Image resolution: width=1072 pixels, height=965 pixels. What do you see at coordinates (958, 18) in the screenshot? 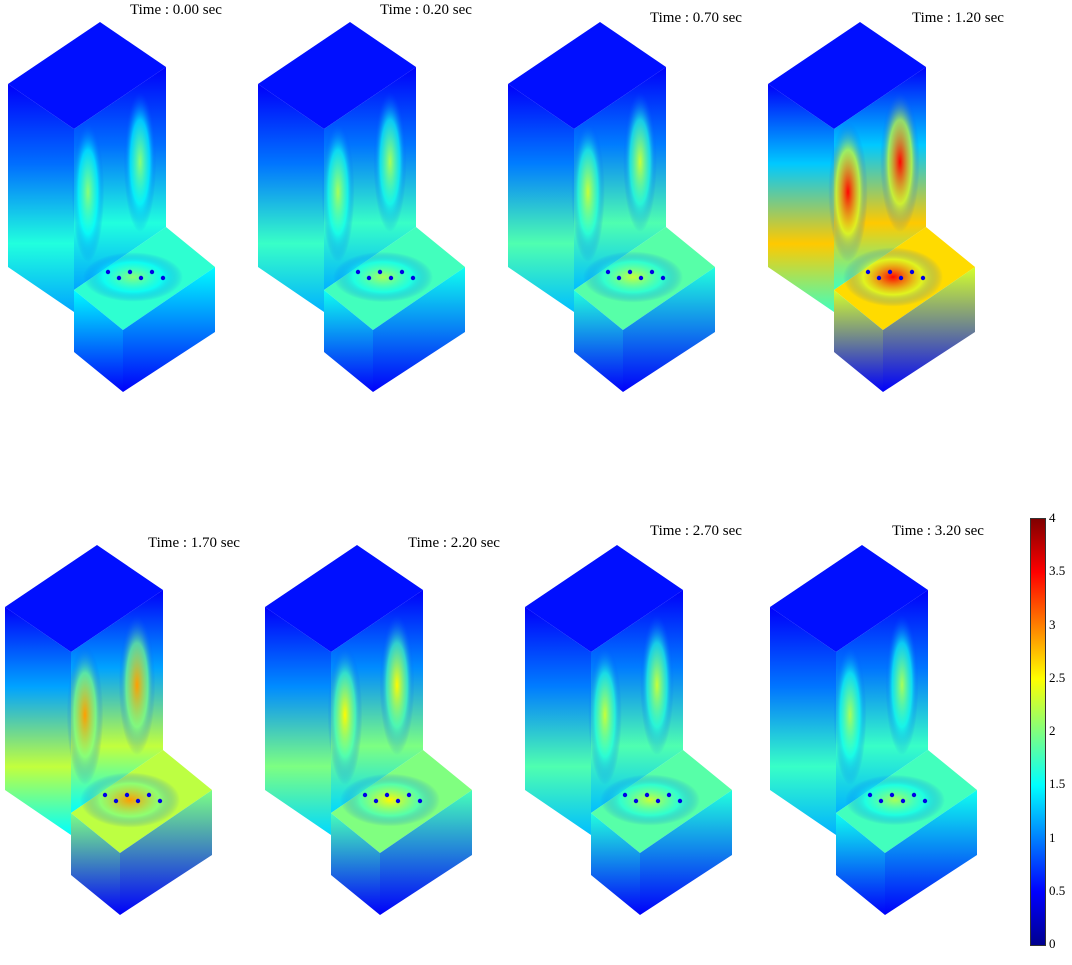
I see `time-label: Time : 1.20 sec` at bounding box center [958, 18].